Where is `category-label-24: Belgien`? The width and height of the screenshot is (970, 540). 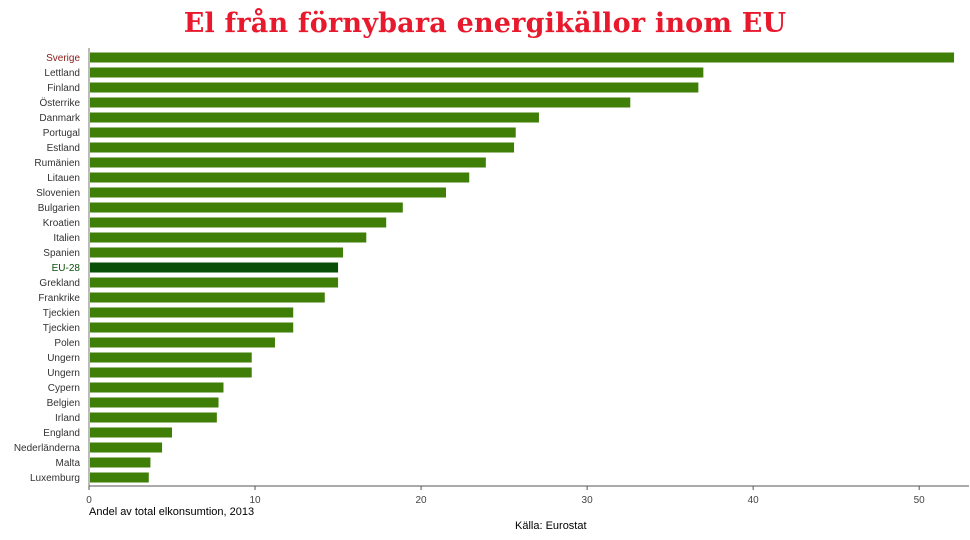 category-label-24: Belgien is located at coordinates (63, 403).